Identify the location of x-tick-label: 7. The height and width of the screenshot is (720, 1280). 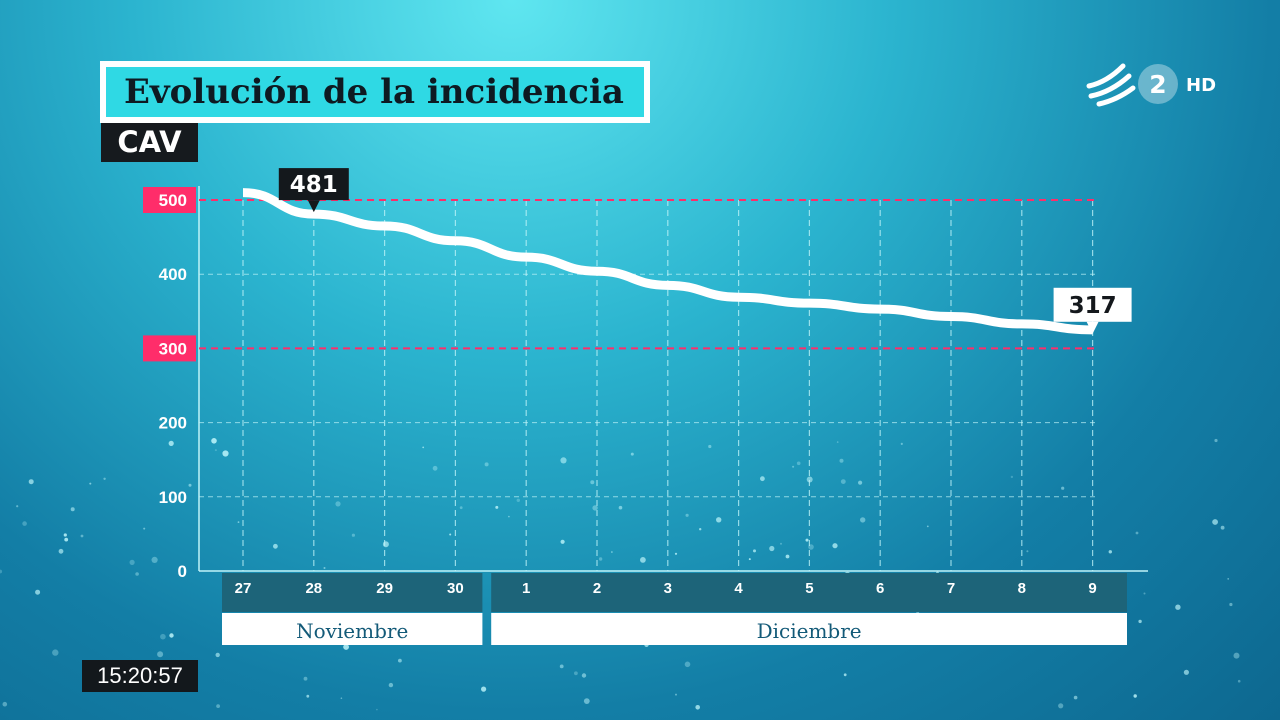
(951, 588).